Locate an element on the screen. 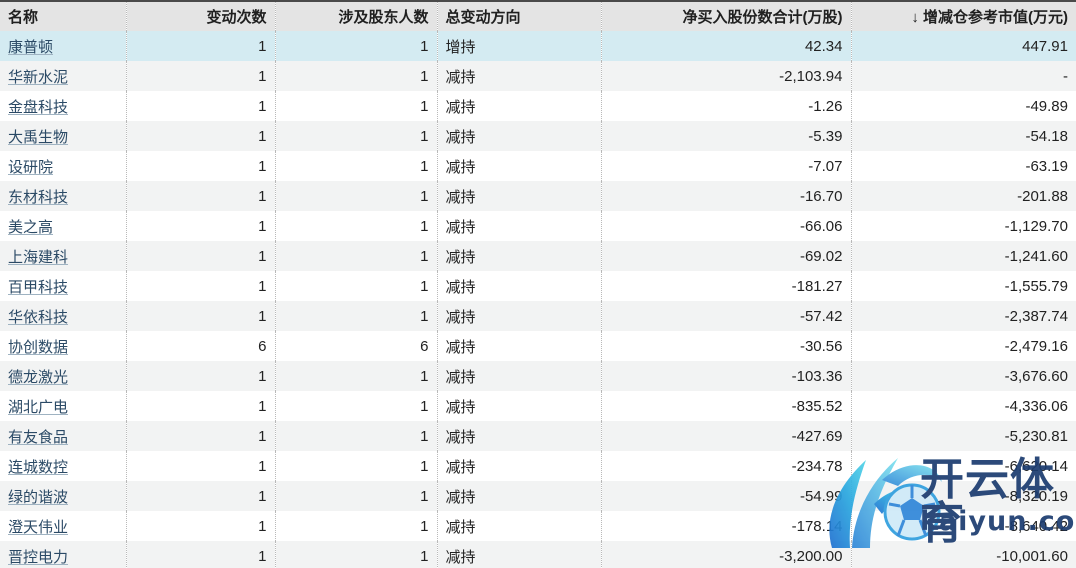 The height and width of the screenshot is (568, 1076). stock-name-link: 绿的谐波 is located at coordinates (38, 497).